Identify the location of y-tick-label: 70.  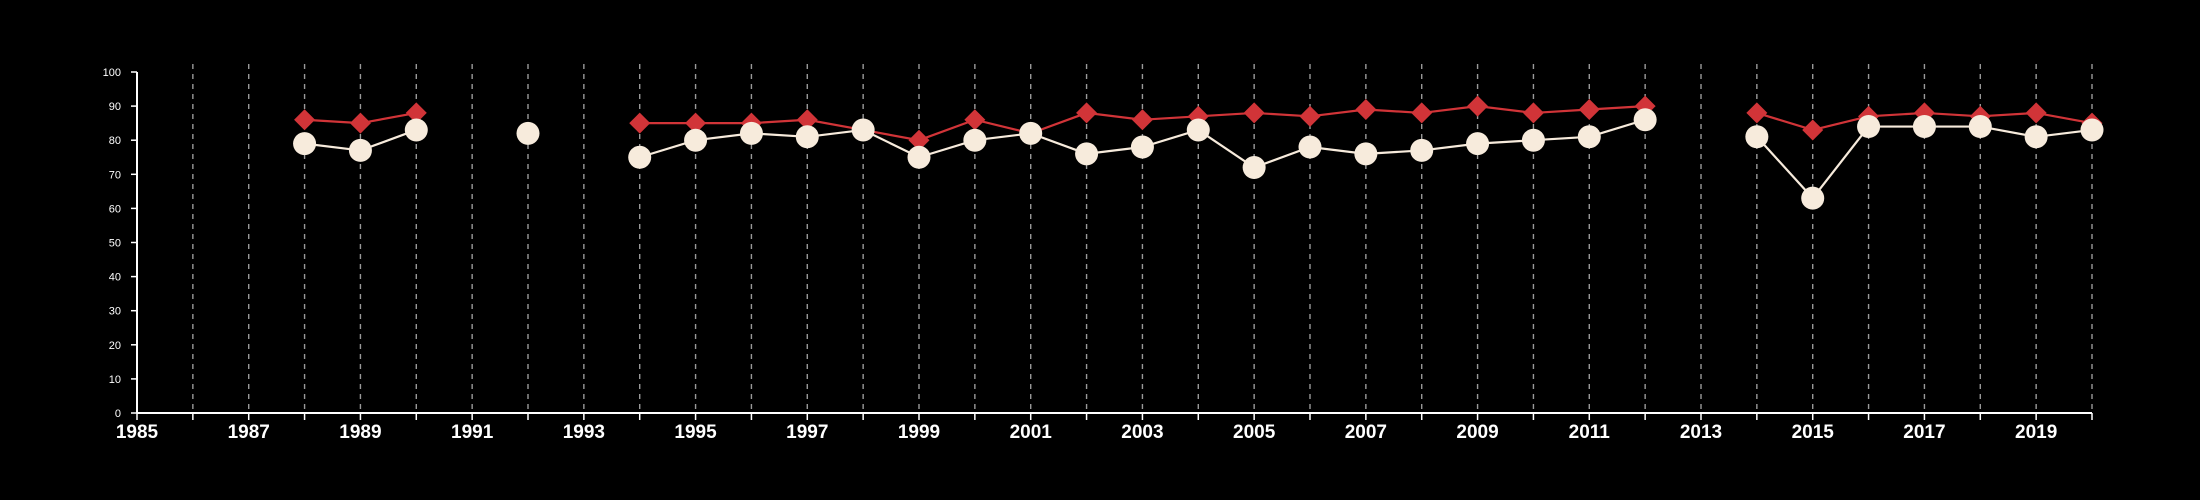
(115, 175).